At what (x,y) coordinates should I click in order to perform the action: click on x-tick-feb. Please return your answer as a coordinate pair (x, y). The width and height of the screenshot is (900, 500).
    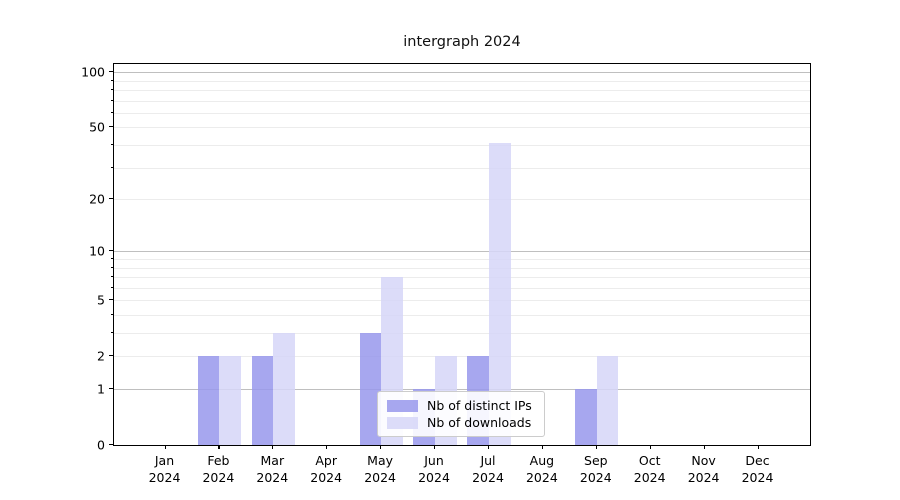
    Looking at the image, I should click on (219, 447).